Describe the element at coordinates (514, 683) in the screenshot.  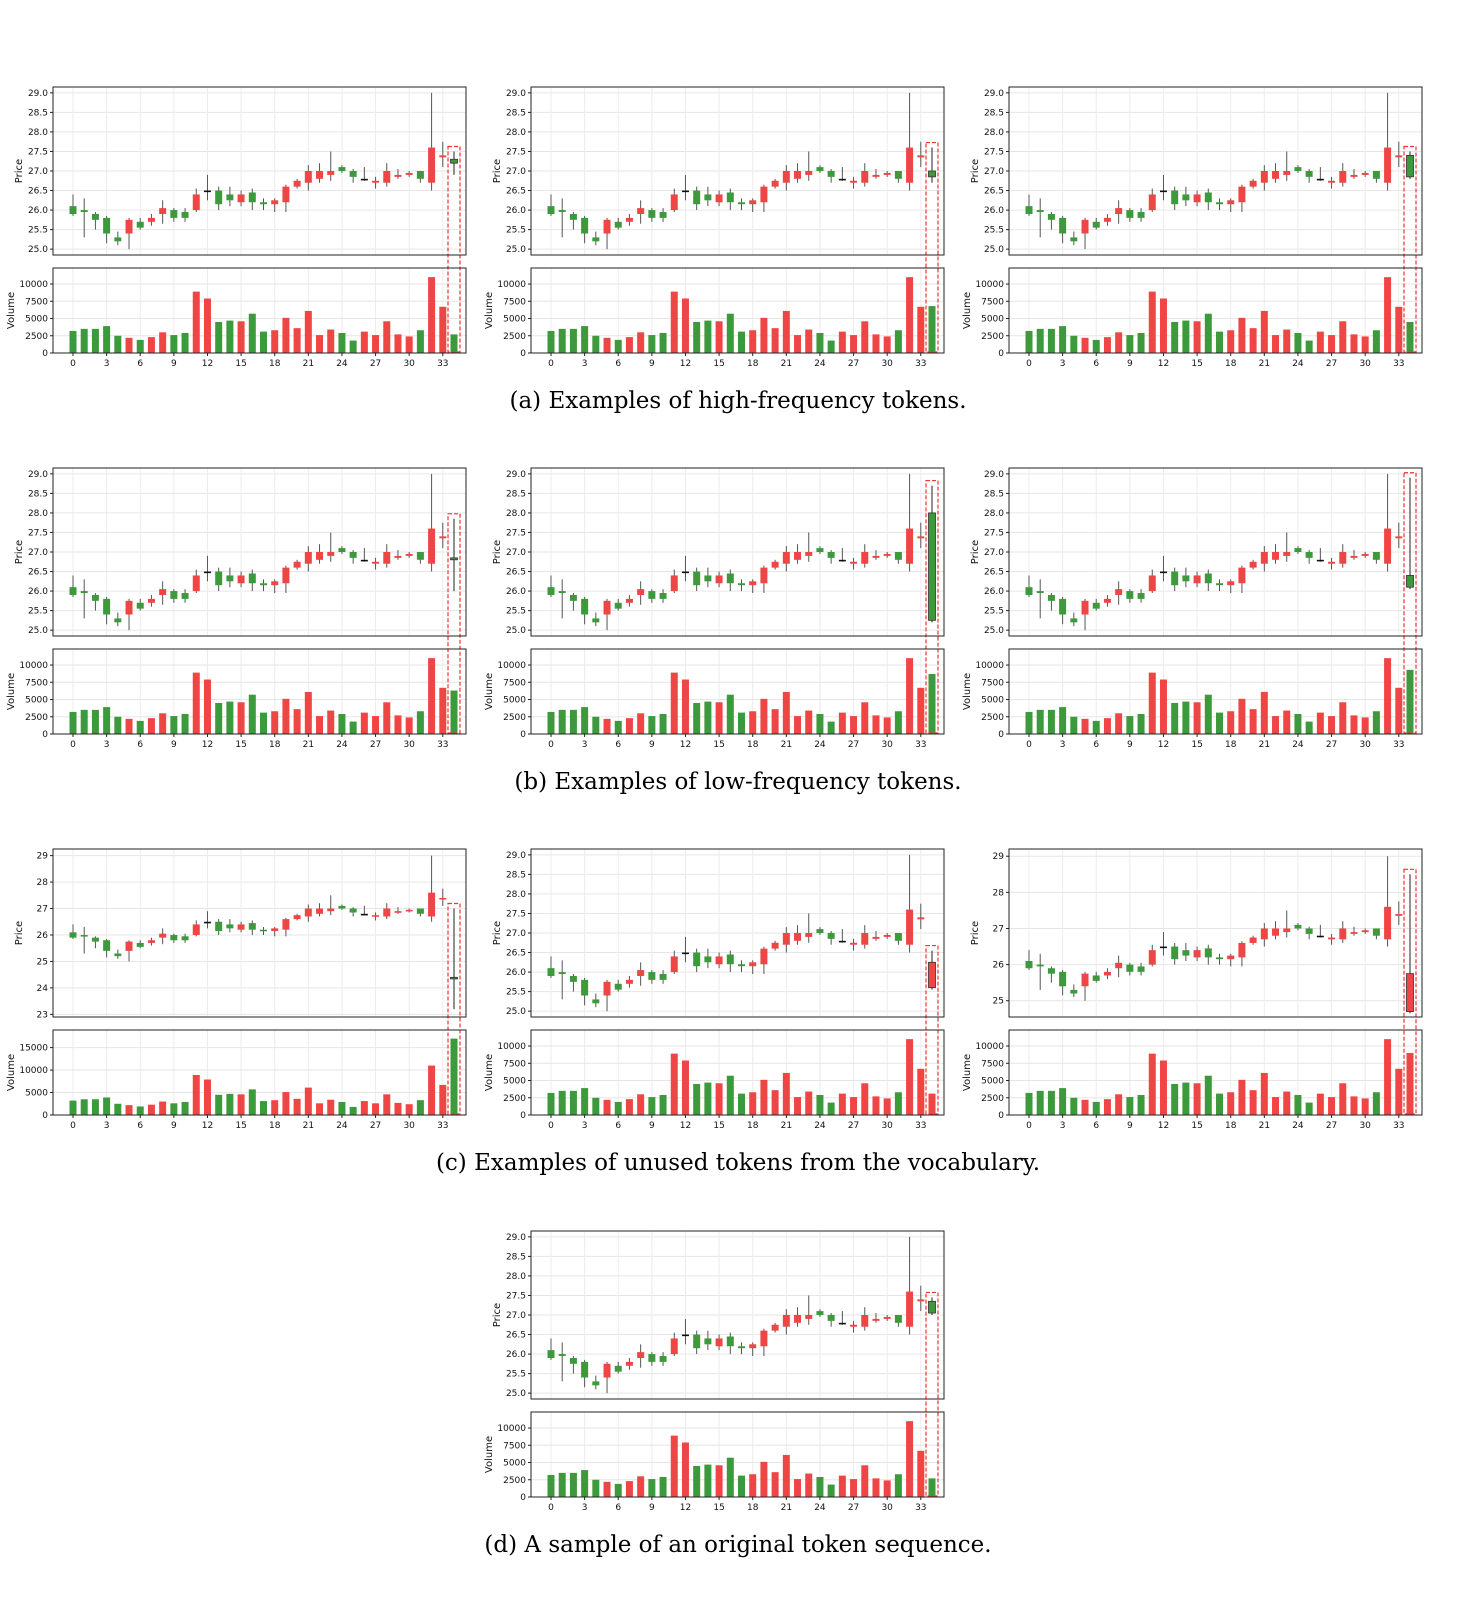
I see `volume-tick-label: 7500` at that location.